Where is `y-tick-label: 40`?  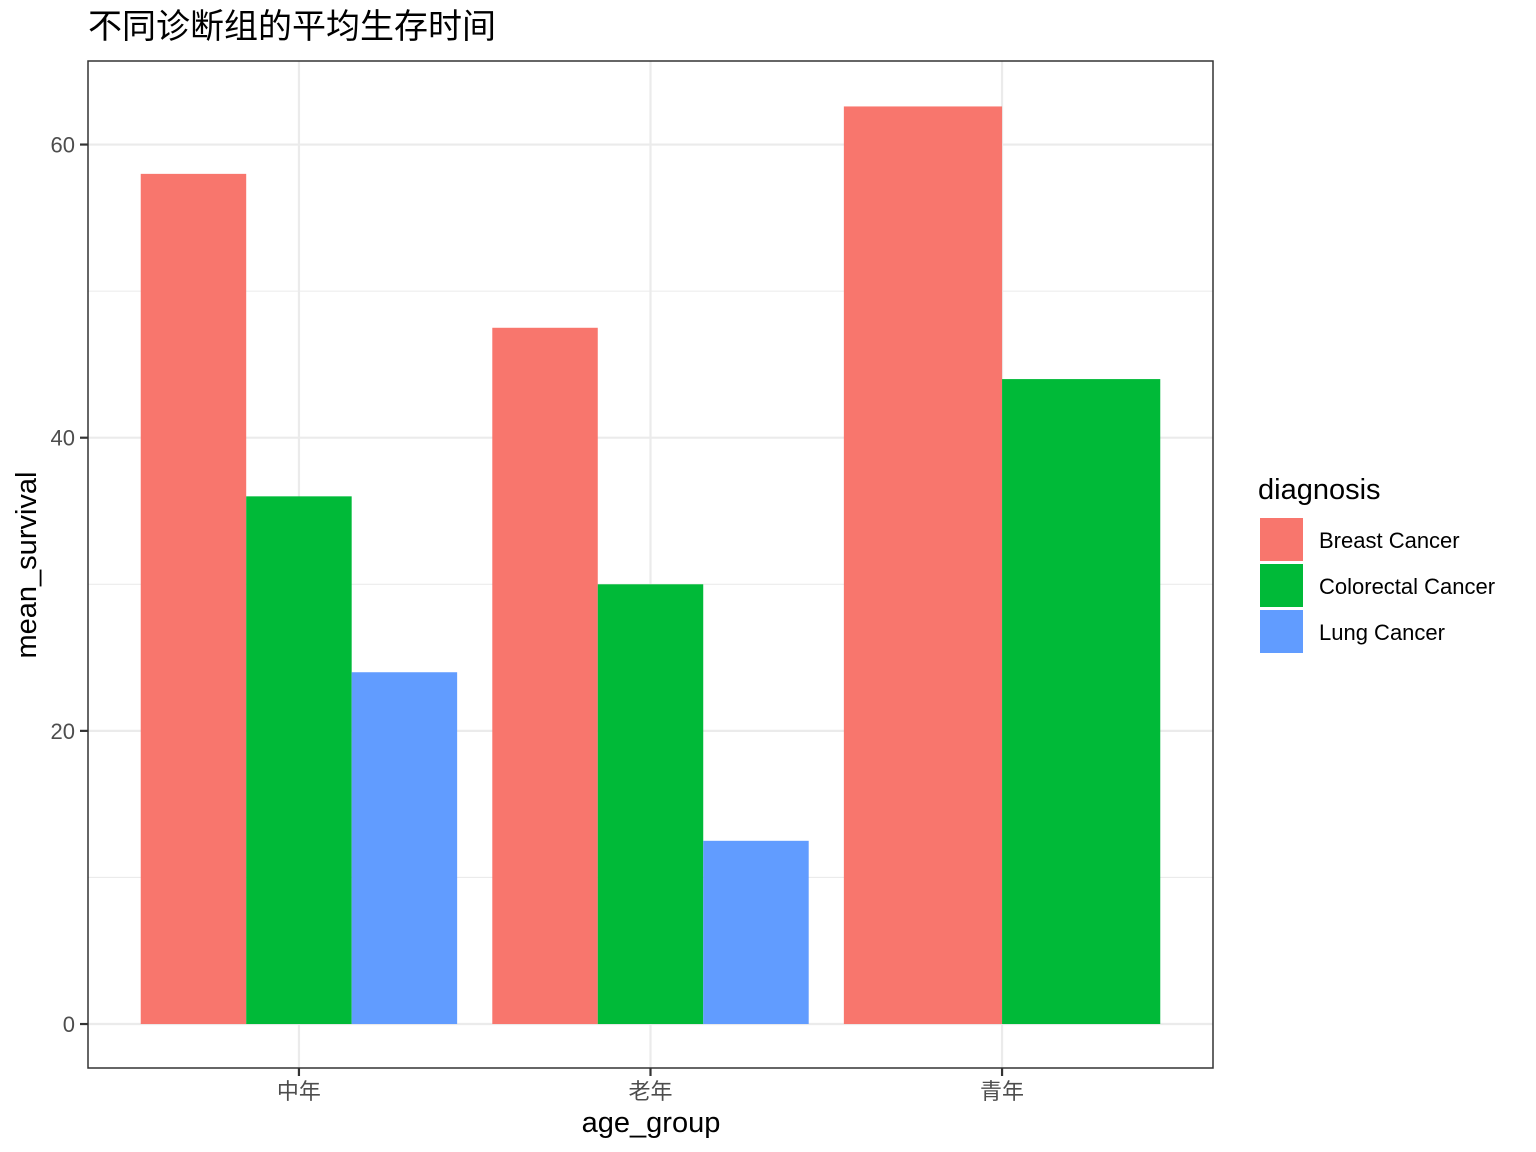 y-tick-label: 40 is located at coordinates (63, 438).